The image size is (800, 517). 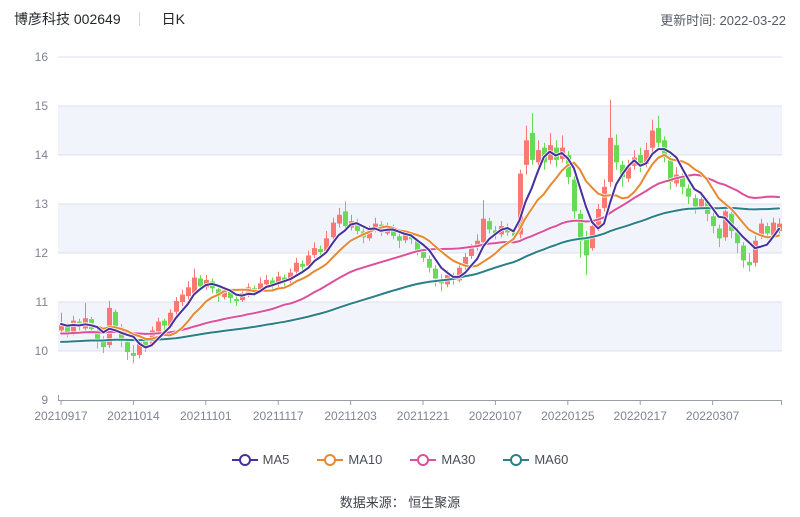 I want to click on stock-title: 博彦科技 002649, so click(x=67, y=19).